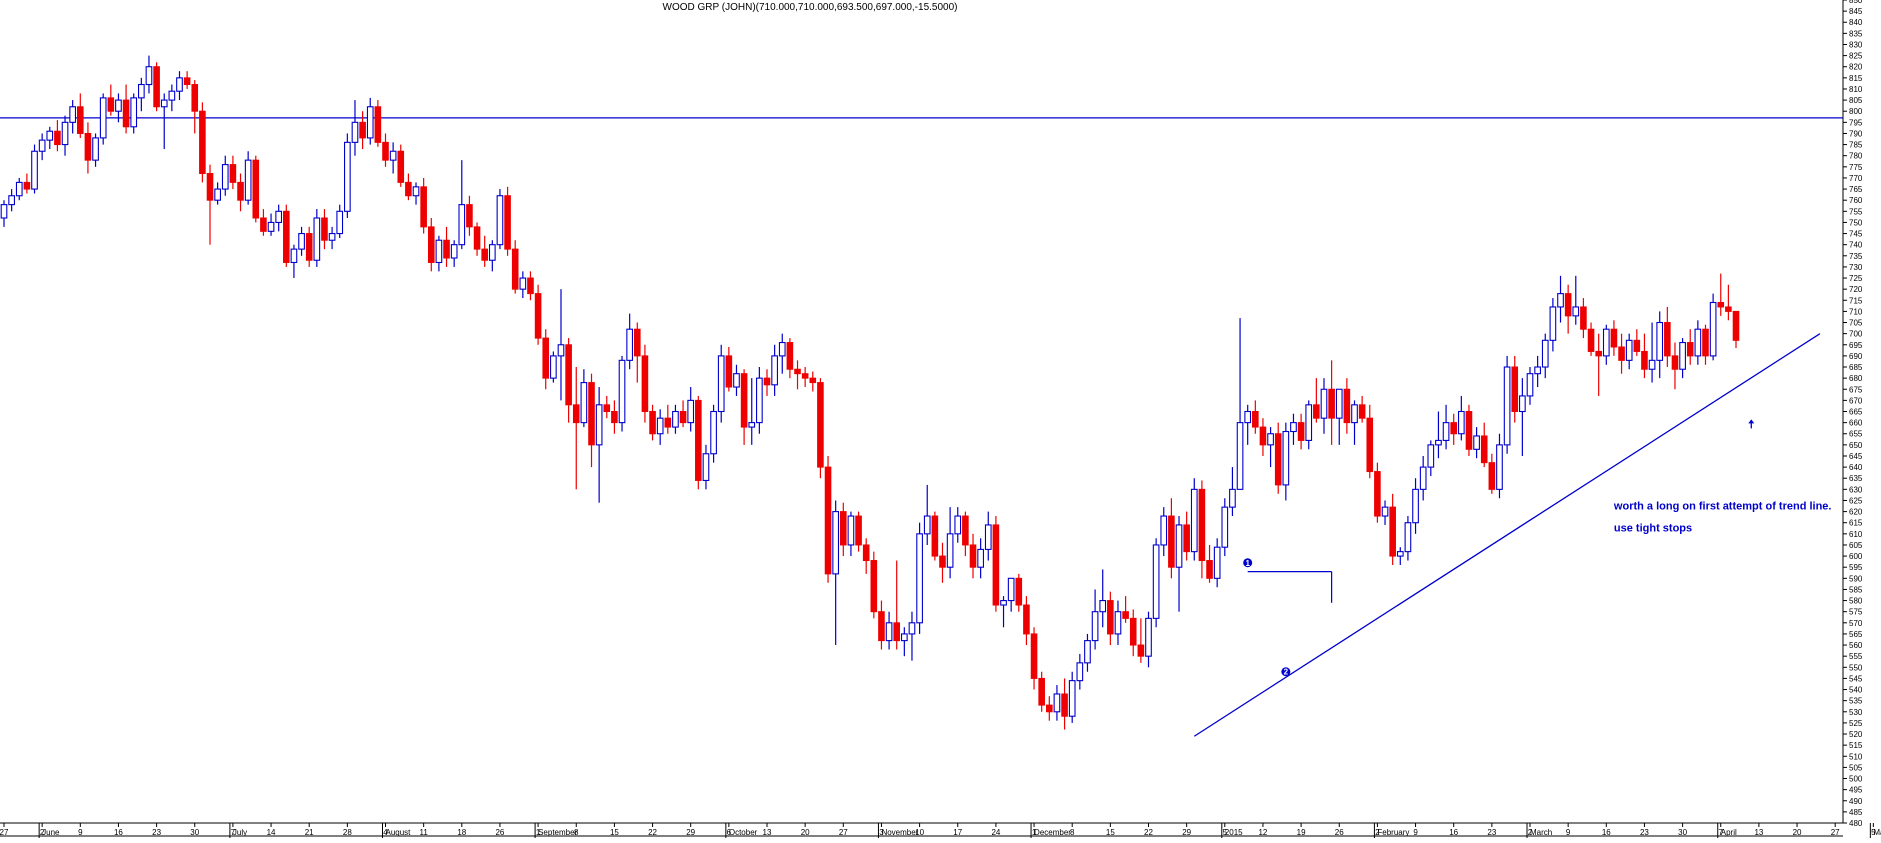  Describe the element at coordinates (1856, 400) in the screenshot. I see `y-tick-label: 670` at that location.